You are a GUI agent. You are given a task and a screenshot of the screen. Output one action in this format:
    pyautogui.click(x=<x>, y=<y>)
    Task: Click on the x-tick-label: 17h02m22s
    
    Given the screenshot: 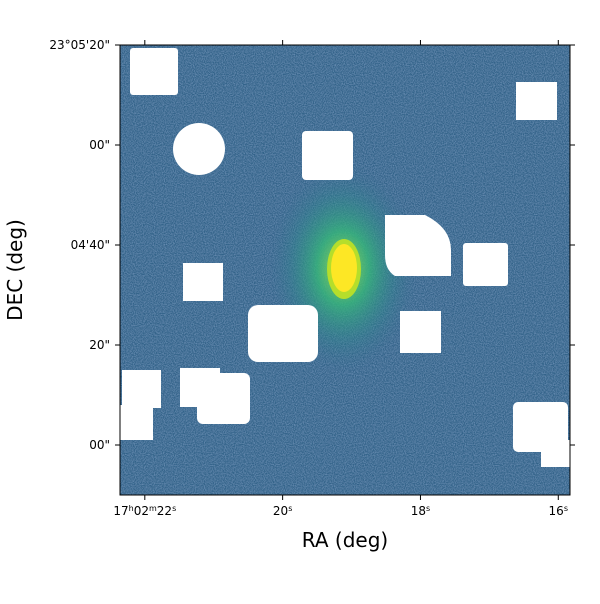 What is the action you would take?
    pyautogui.click(x=144, y=511)
    